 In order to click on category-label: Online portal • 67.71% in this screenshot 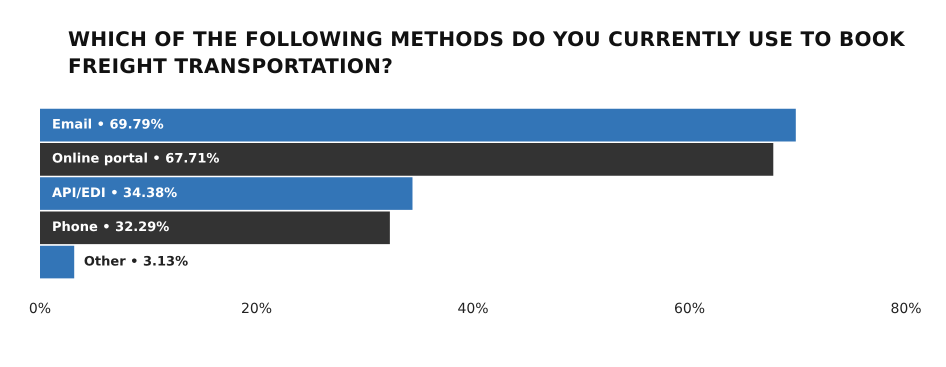, I will do `click(136, 159)`.